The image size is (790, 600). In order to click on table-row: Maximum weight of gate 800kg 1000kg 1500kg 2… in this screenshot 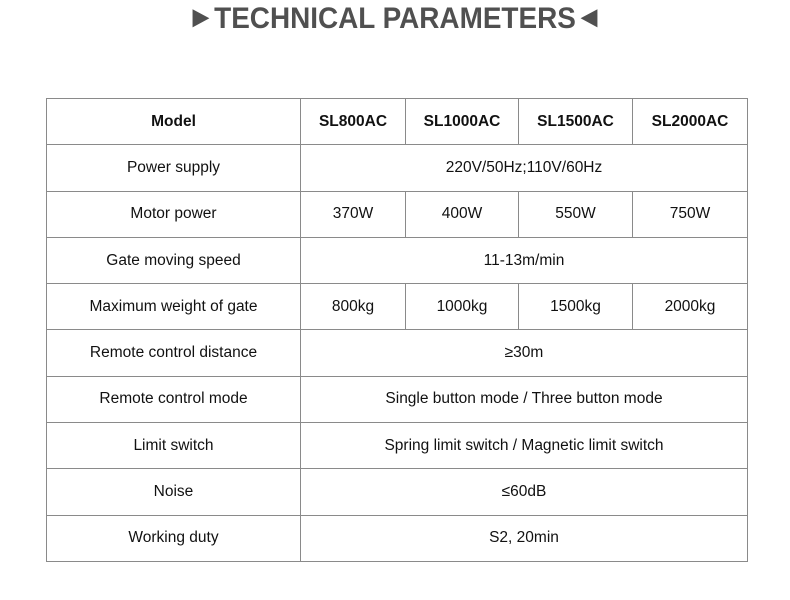, I will do `click(397, 307)`.